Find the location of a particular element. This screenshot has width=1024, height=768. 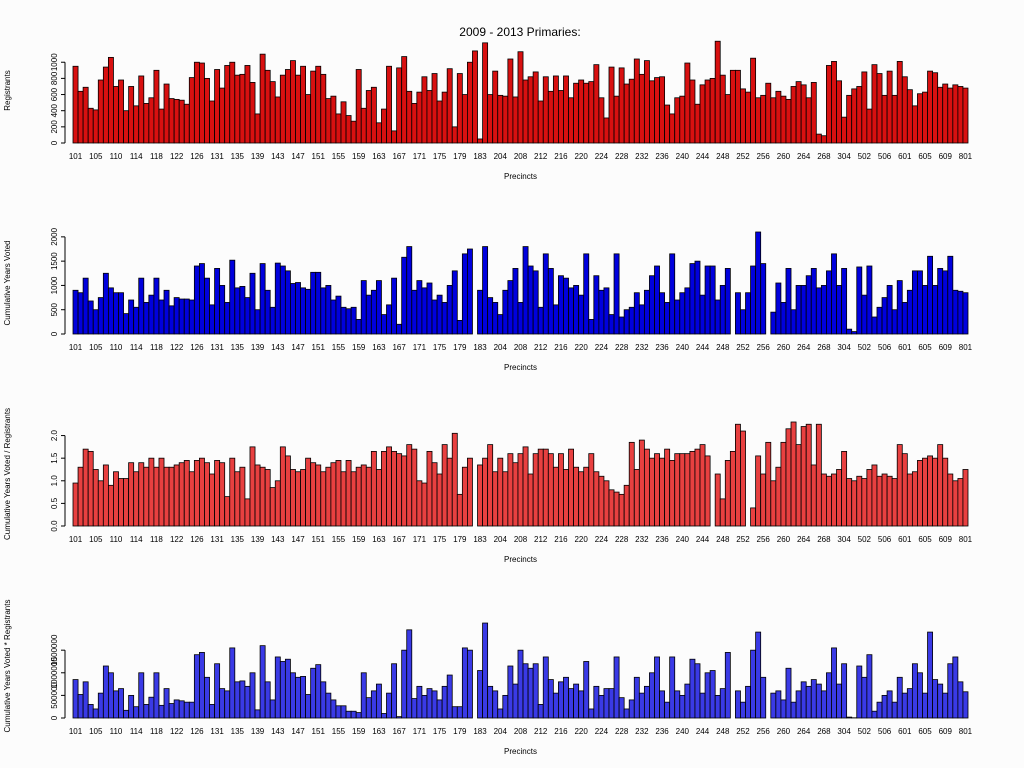

x-tick-label: 502 is located at coordinates (865, 539).